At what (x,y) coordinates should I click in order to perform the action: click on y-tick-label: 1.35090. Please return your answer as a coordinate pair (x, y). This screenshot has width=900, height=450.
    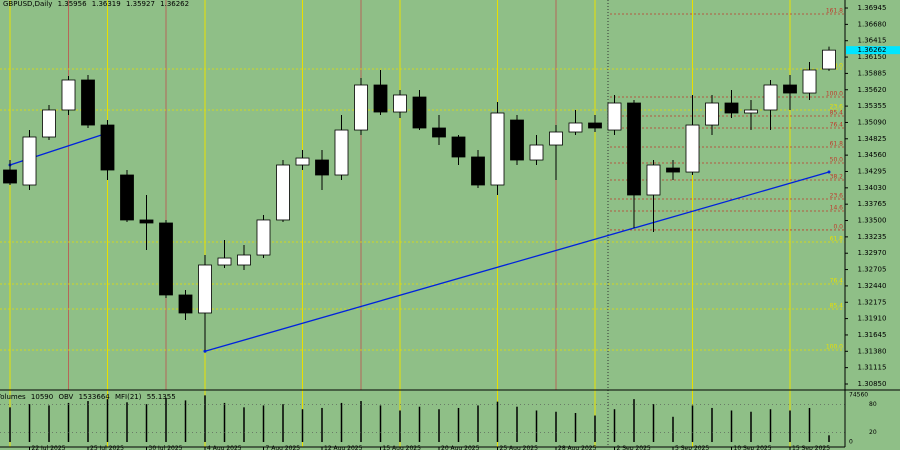
    Looking at the image, I should click on (872, 122).